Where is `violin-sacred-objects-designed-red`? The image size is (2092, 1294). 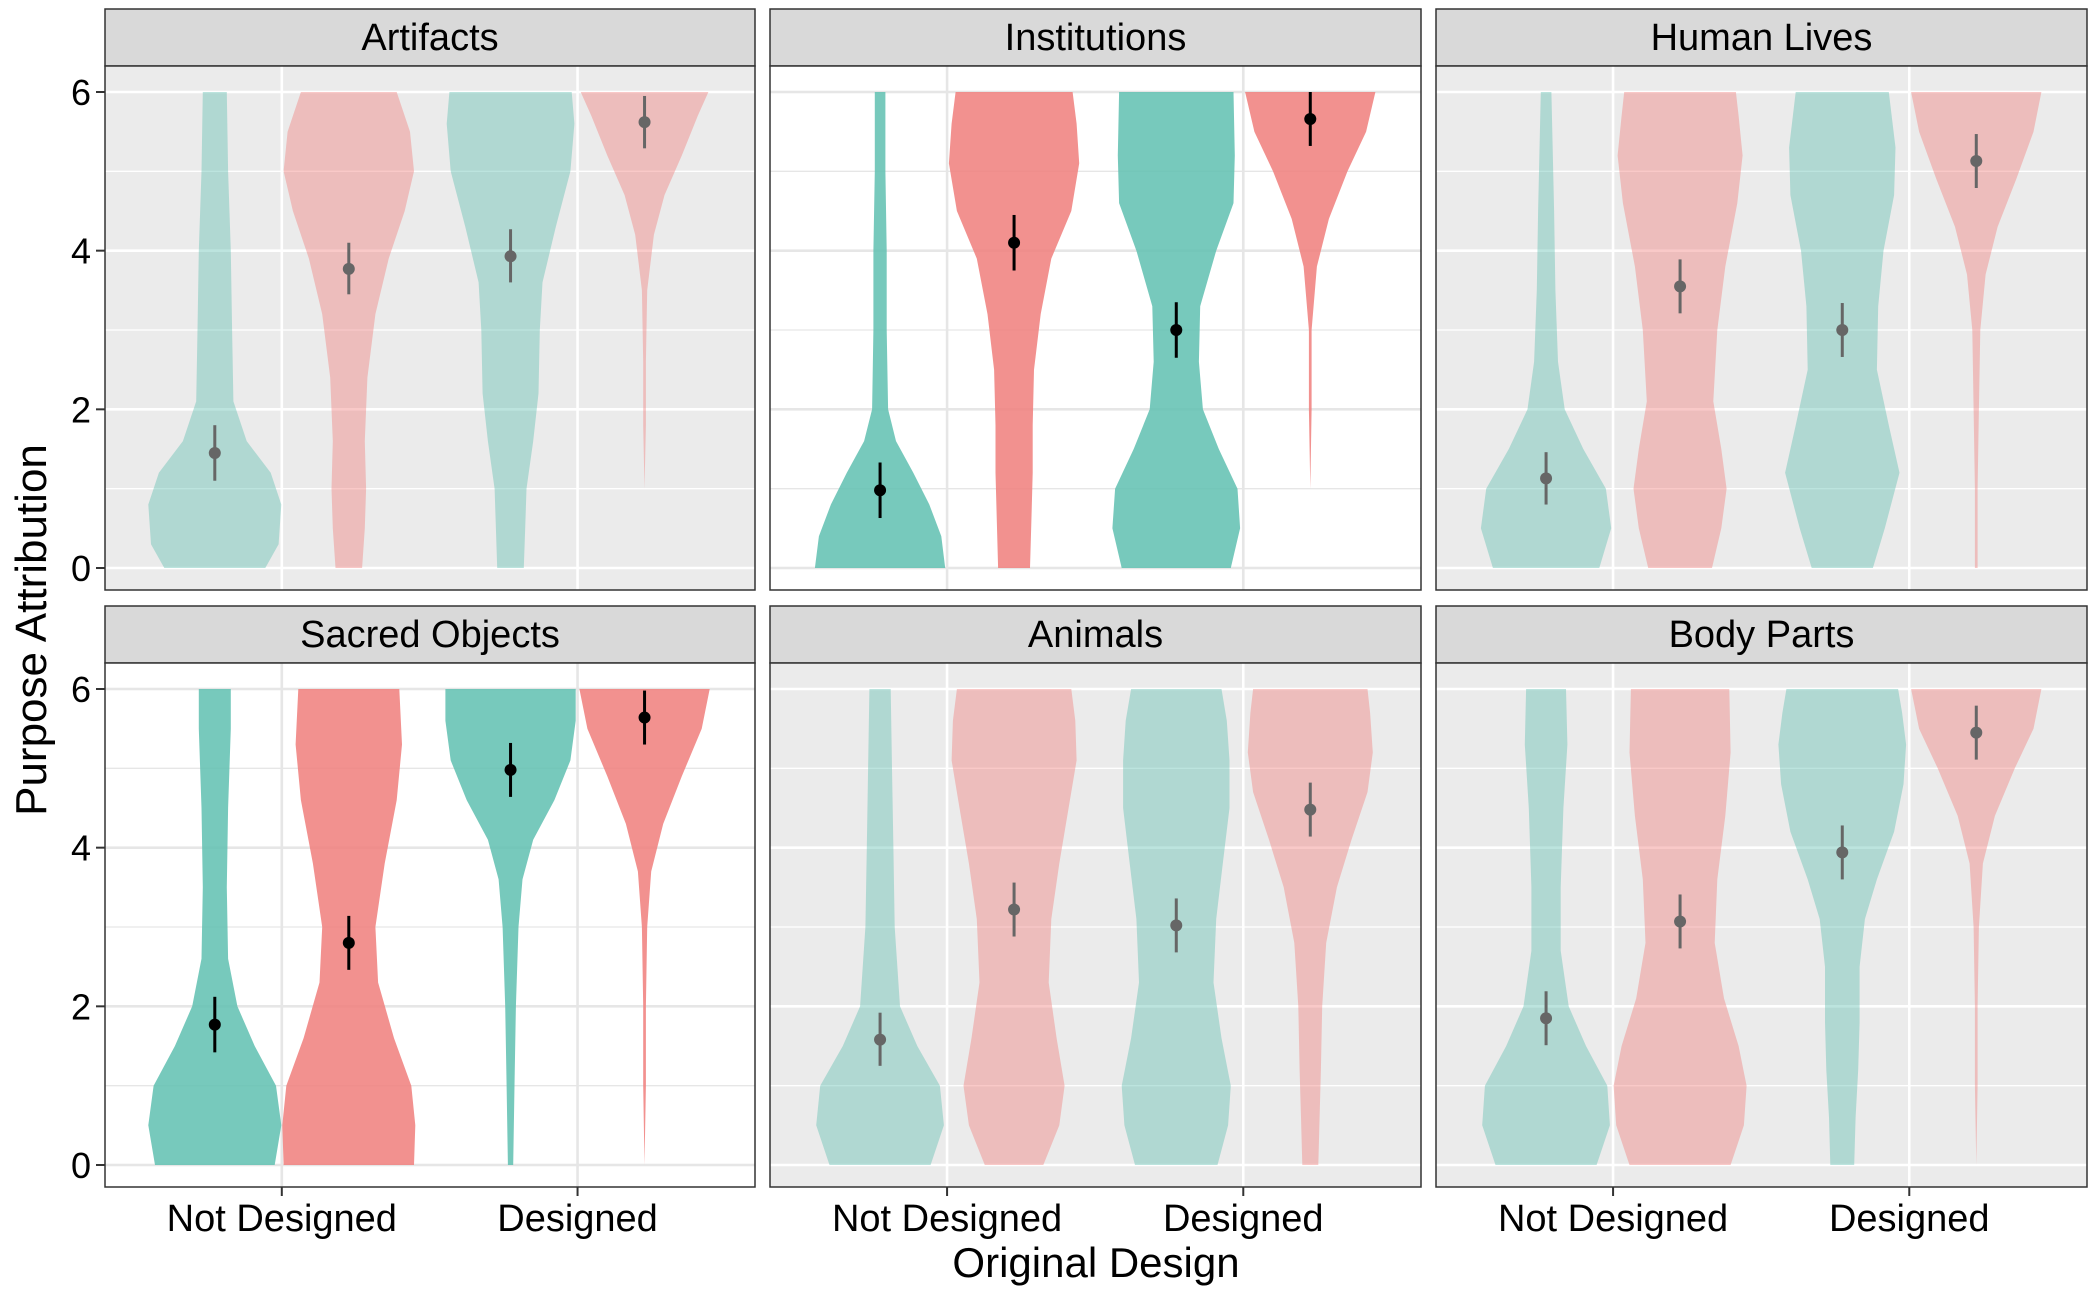
violin-sacred-objects-designed-red is located at coordinates (644, 927).